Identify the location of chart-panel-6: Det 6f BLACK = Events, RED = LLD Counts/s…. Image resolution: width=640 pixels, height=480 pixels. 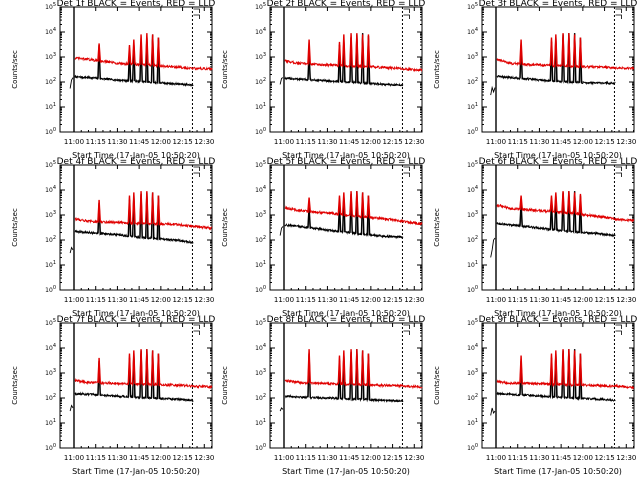
(535, 237).